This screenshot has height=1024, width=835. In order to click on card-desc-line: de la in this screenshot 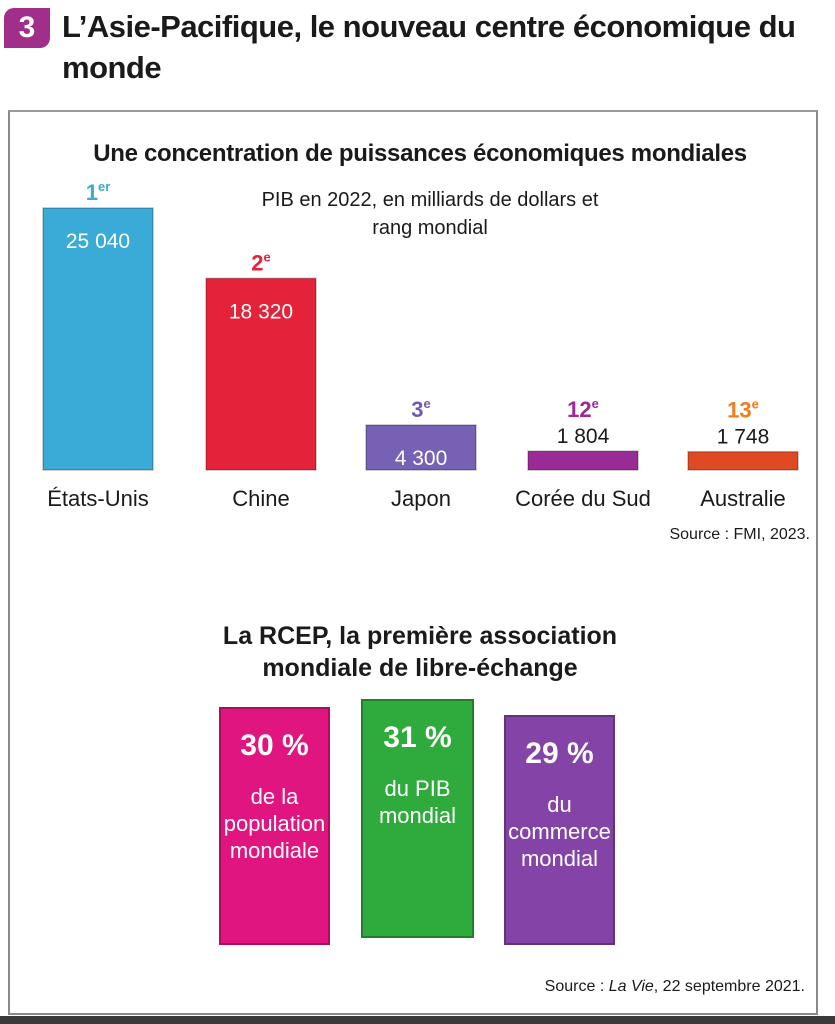, I will do `click(274, 796)`.